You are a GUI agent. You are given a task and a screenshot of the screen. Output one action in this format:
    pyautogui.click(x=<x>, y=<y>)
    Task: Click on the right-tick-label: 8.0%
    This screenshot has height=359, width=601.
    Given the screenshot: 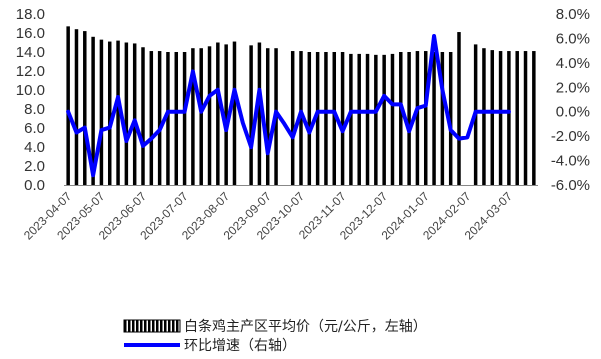 What is the action you would take?
    pyautogui.click(x=573, y=14)
    